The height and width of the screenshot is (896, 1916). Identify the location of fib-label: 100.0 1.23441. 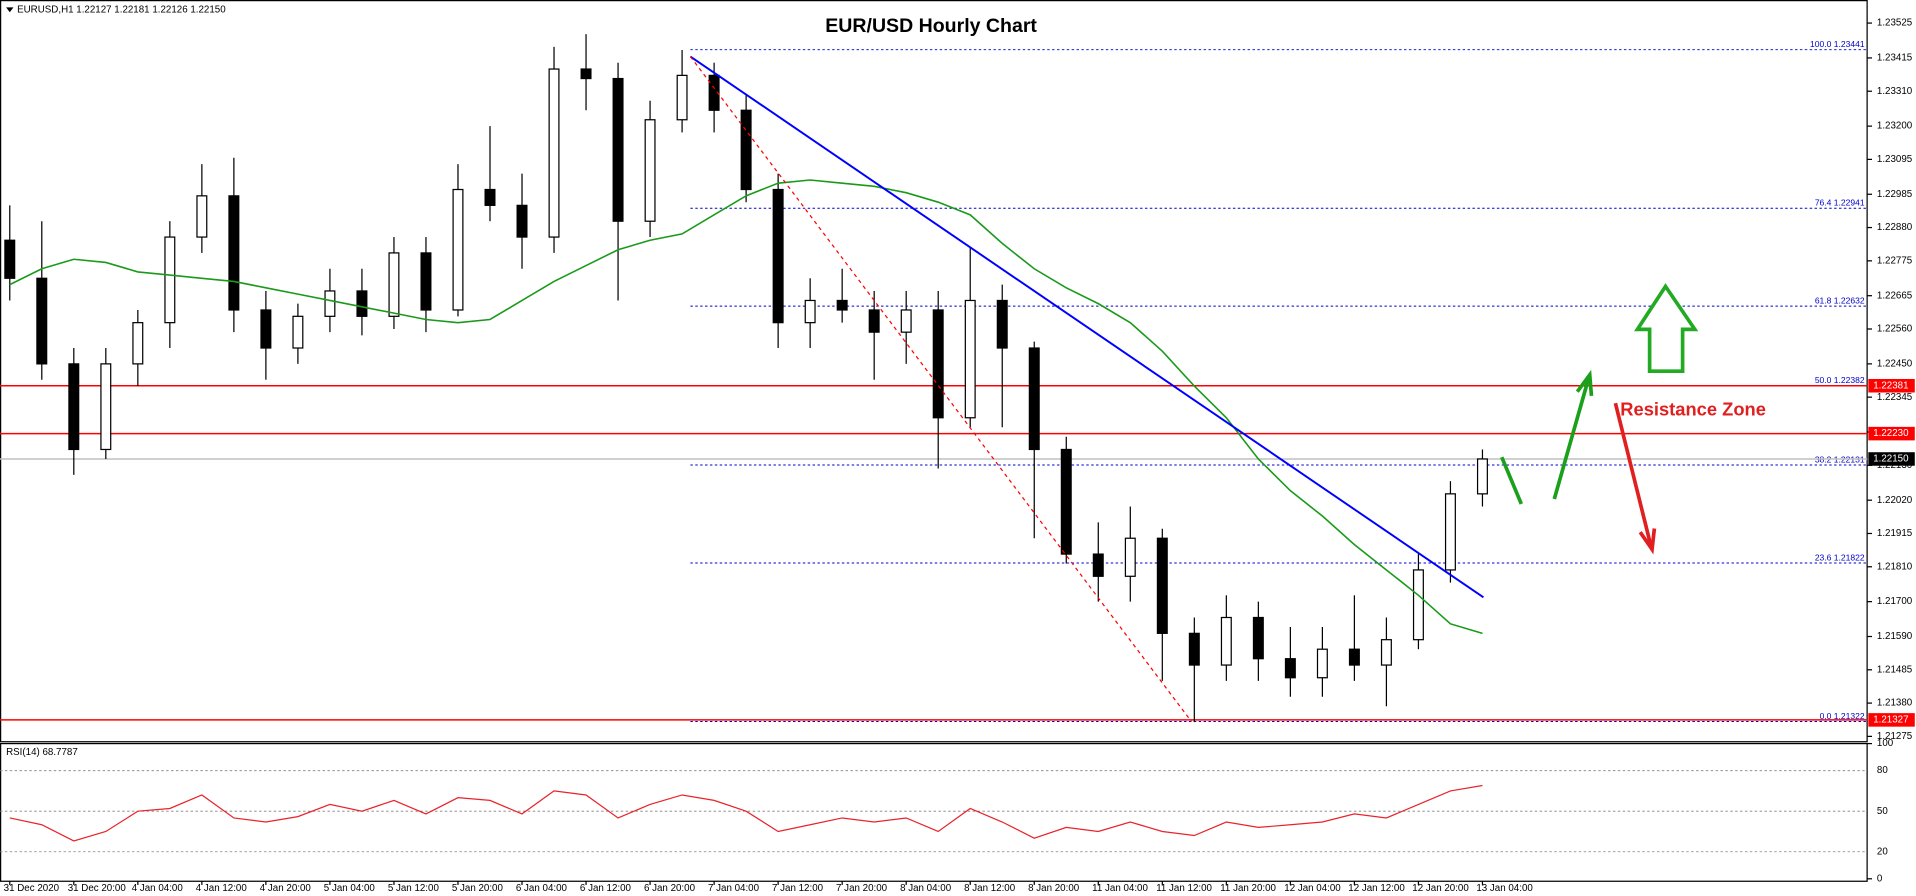
(1837, 44).